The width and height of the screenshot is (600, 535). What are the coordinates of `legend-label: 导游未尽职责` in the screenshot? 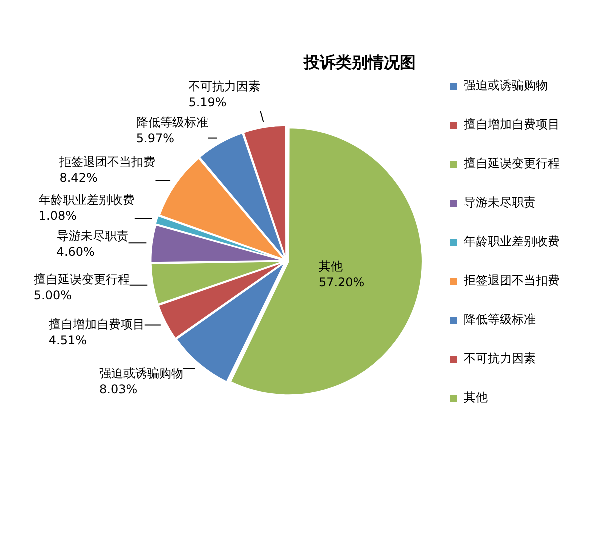 It's located at (500, 203).